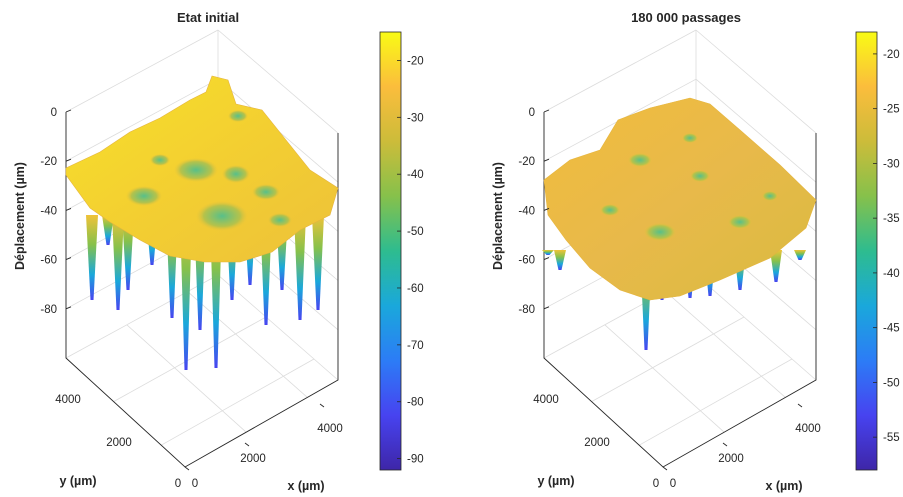 The image size is (903, 497). I want to click on colorbar-tick-label: -70, so click(415, 346).